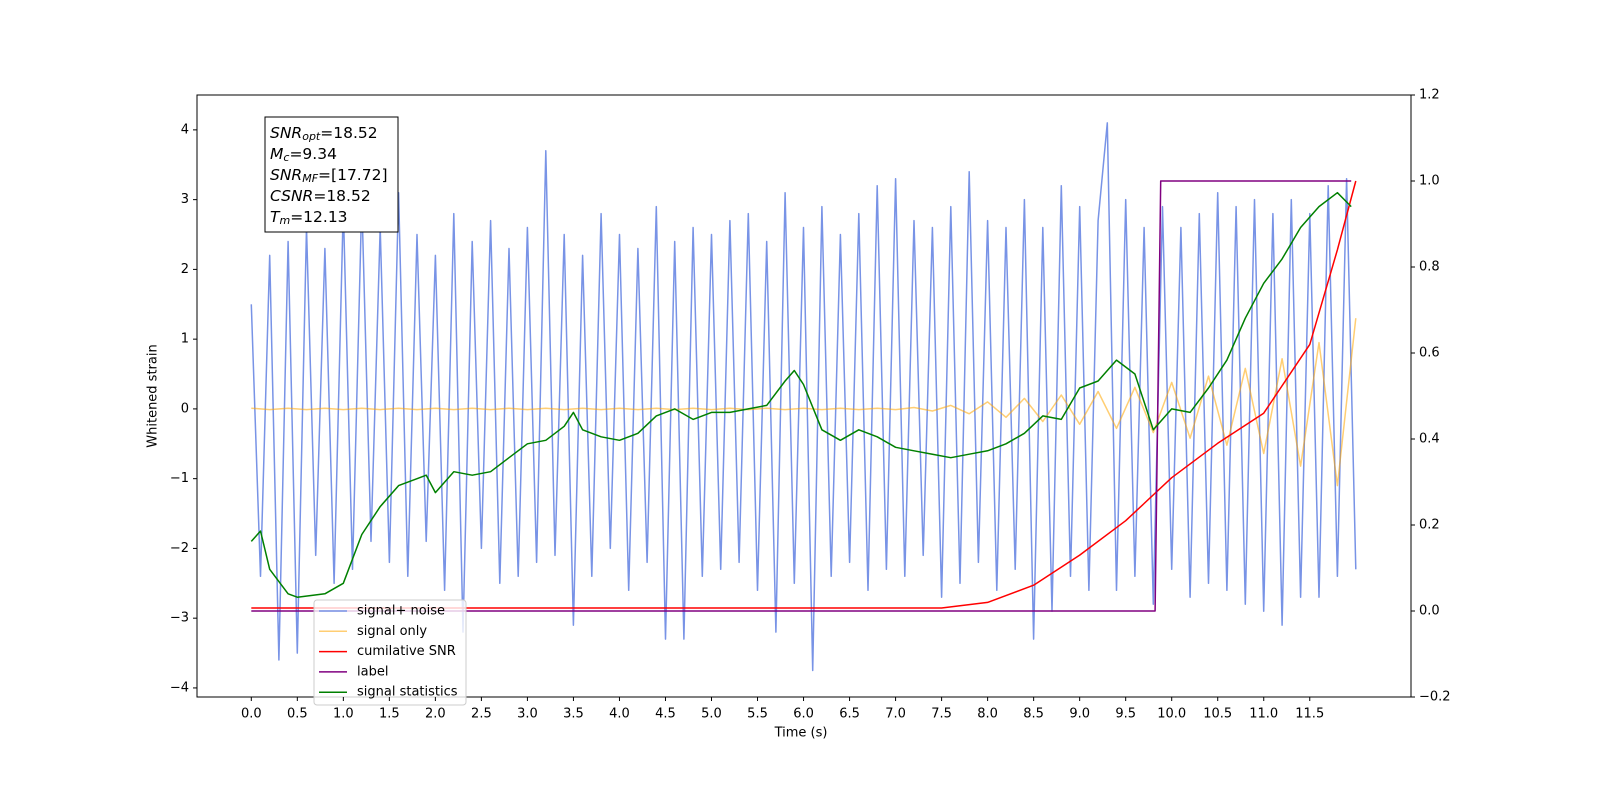 This screenshot has height=800, width=1600. I want to click on annotation-sub: c, so click(286, 157).